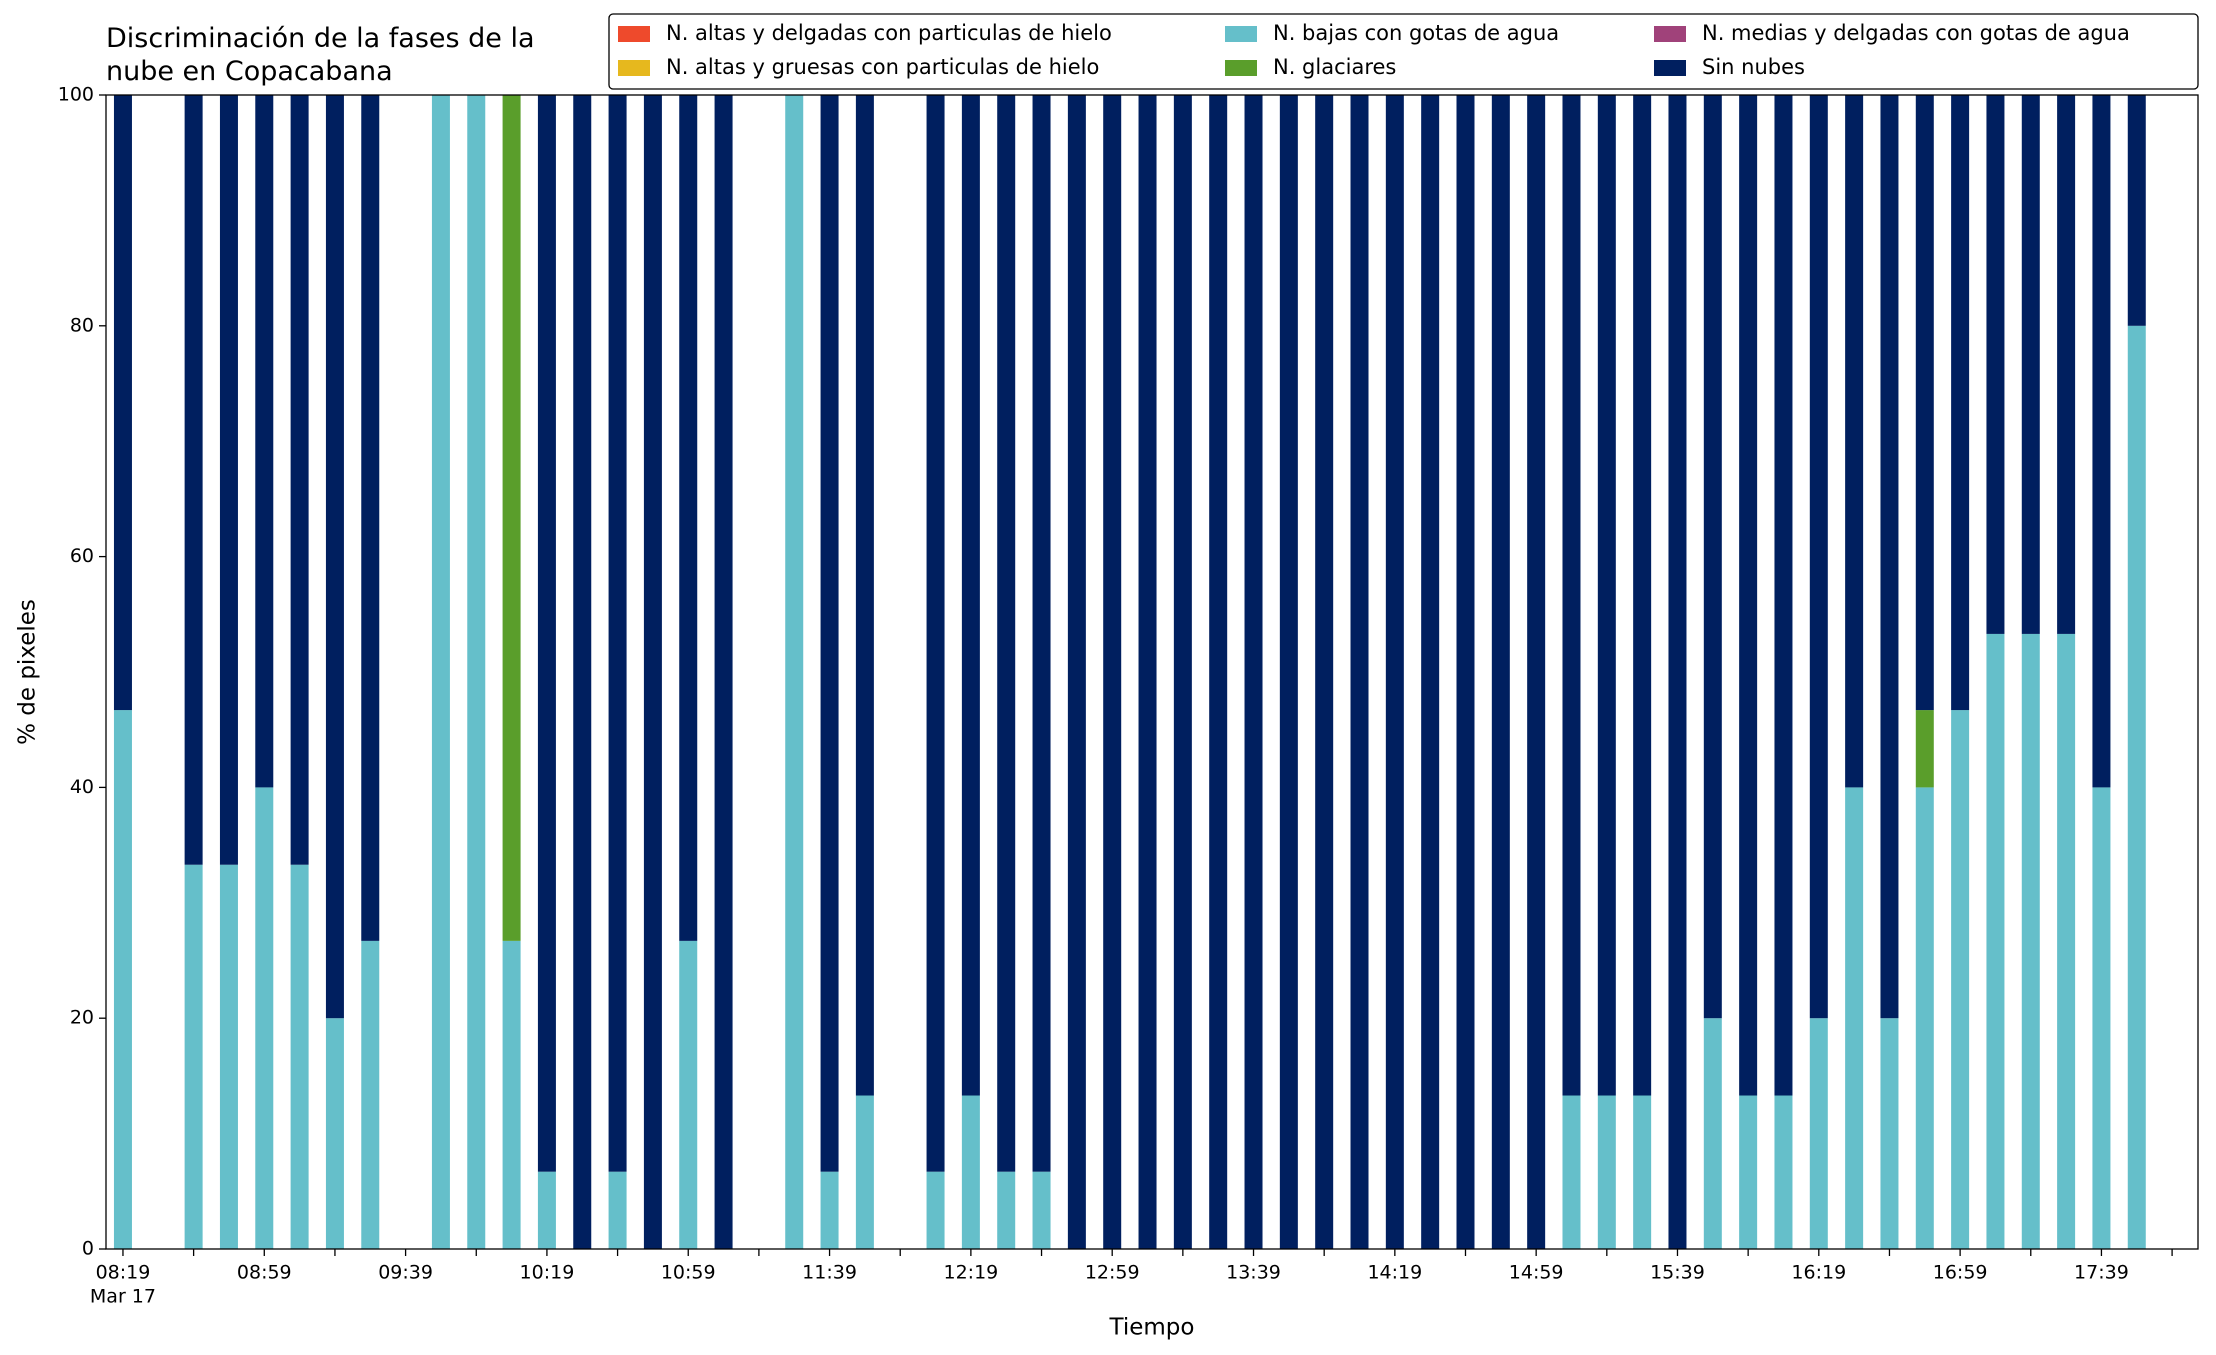  What do you see at coordinates (1818, 1273) in the screenshot?
I see `x-tick-label: 16:19` at bounding box center [1818, 1273].